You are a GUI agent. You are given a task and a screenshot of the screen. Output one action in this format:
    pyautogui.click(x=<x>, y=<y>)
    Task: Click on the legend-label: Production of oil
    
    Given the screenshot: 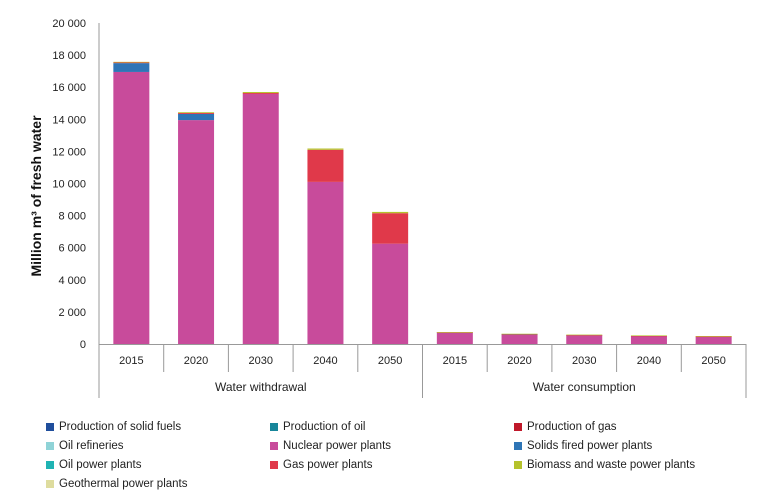 What is the action you would take?
    pyautogui.click(x=324, y=426)
    